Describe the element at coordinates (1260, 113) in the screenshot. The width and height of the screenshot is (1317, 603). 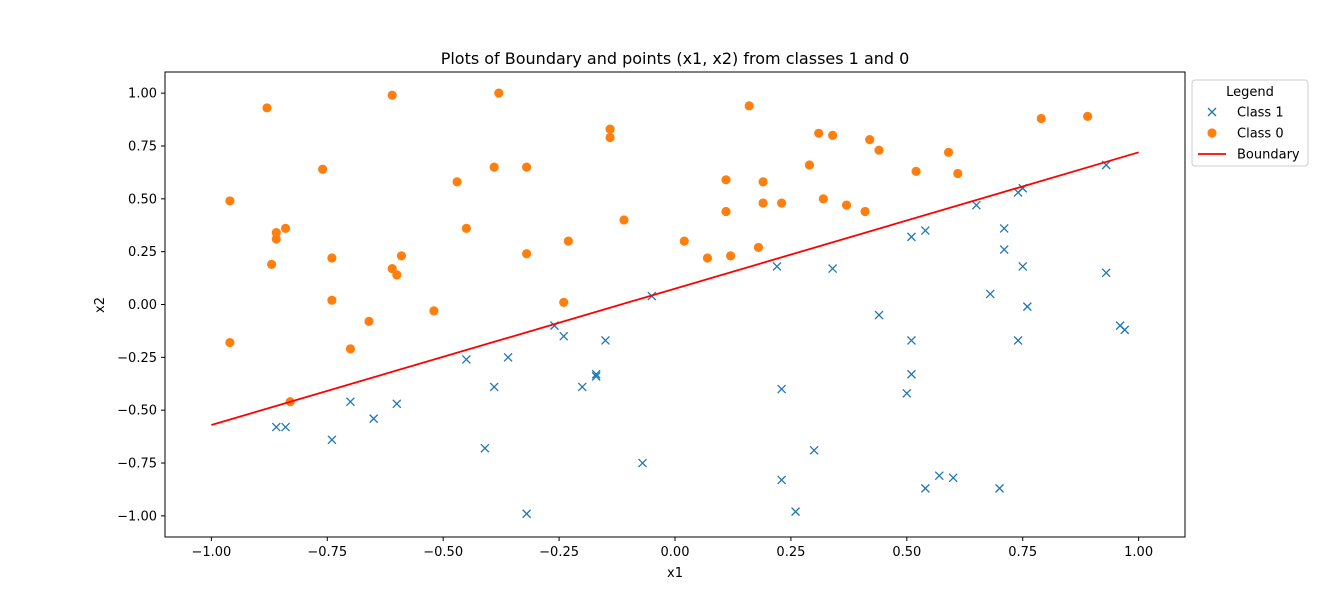
I see `legend-entry-label: Class 1` at that location.